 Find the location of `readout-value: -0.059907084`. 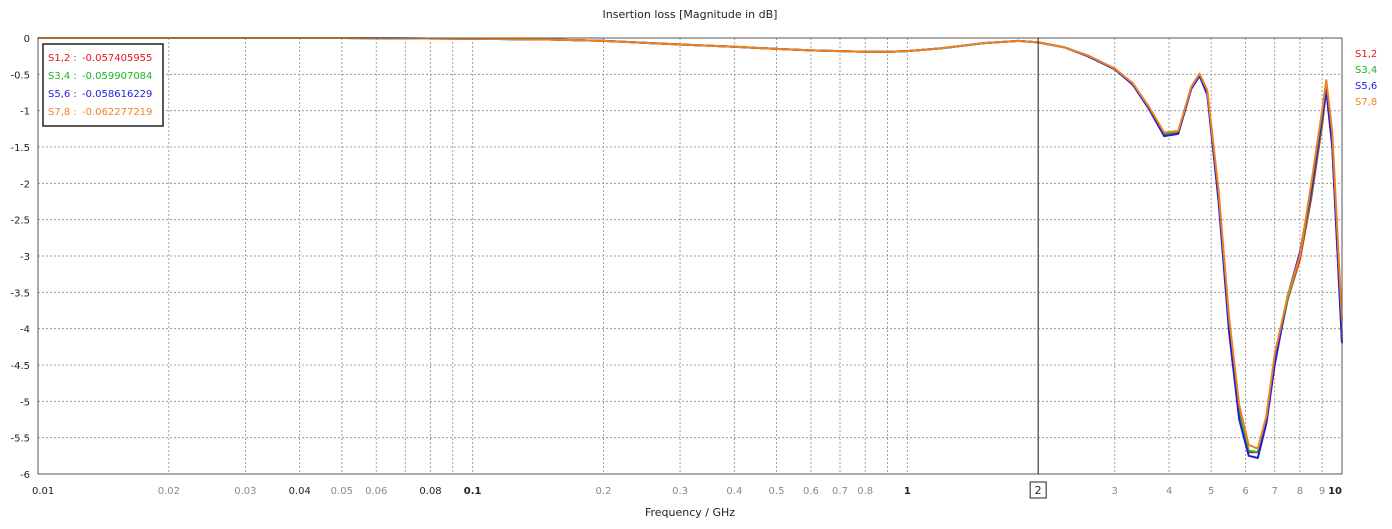

readout-value: -0.059907084 is located at coordinates (117, 76).